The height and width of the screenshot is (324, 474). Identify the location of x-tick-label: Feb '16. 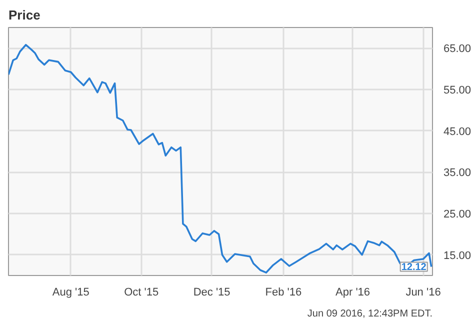
(283, 292).